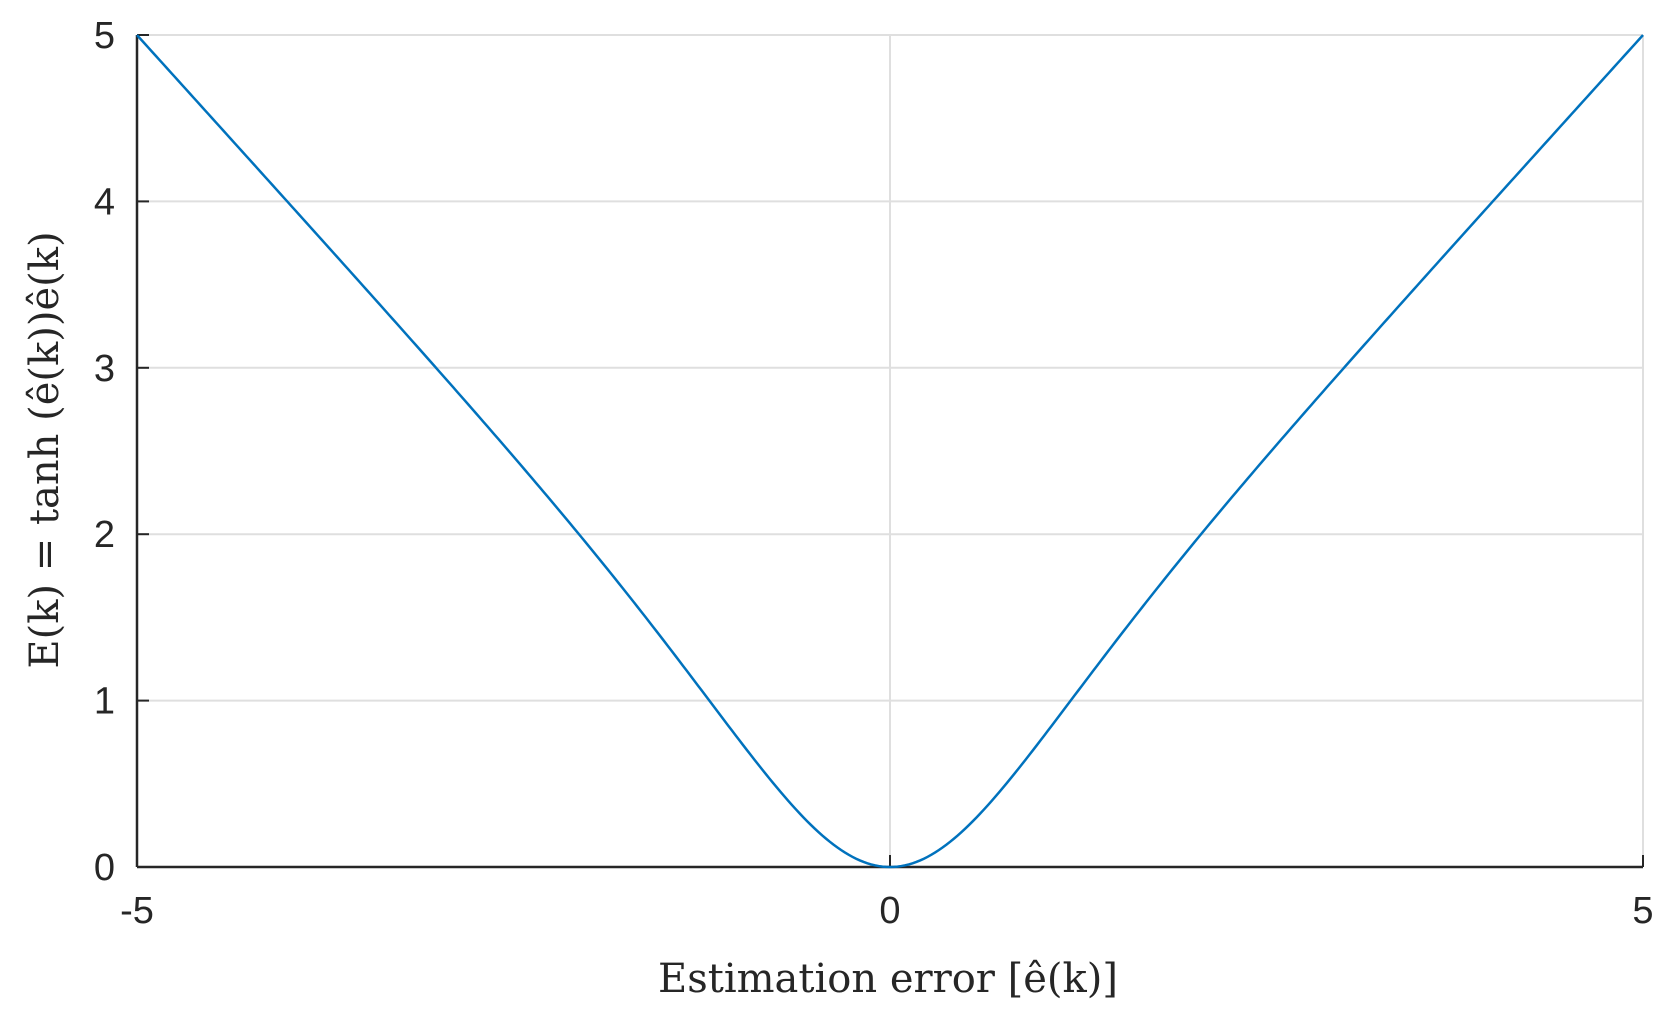  What do you see at coordinates (104, 369) in the screenshot?
I see `y-tick-label: 3` at bounding box center [104, 369].